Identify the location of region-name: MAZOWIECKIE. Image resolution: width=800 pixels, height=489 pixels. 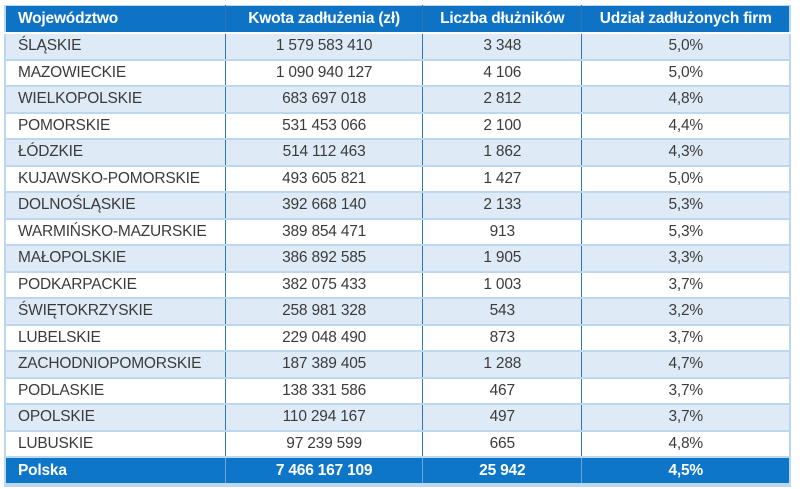
(116, 73).